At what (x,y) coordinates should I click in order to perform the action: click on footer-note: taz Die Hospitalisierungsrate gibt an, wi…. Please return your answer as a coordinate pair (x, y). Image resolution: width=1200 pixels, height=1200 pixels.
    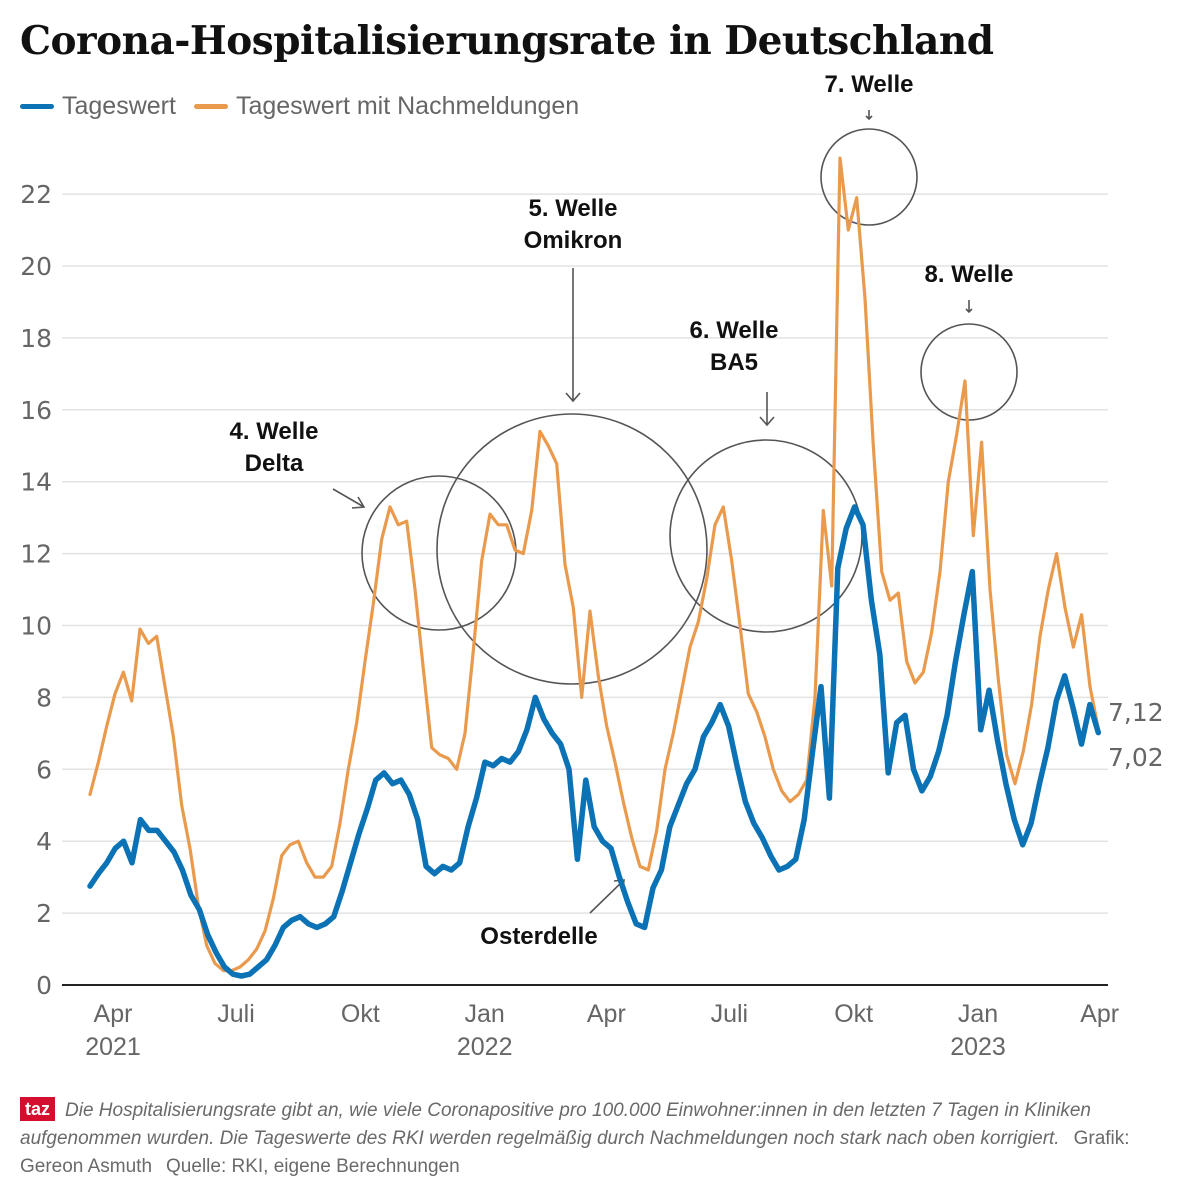
    Looking at the image, I should click on (555, 1123).